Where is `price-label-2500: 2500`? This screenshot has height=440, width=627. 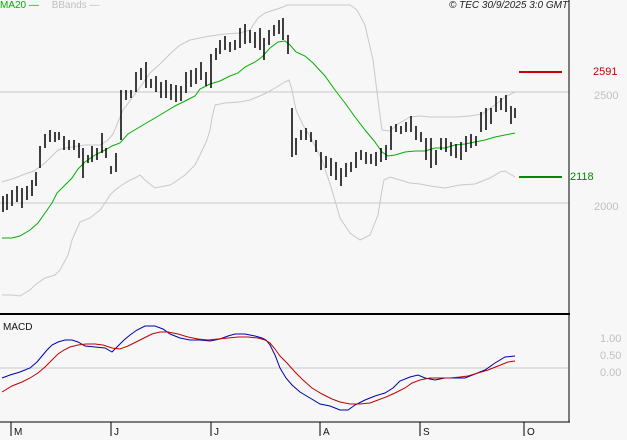 price-label-2500: 2500 is located at coordinates (606, 96).